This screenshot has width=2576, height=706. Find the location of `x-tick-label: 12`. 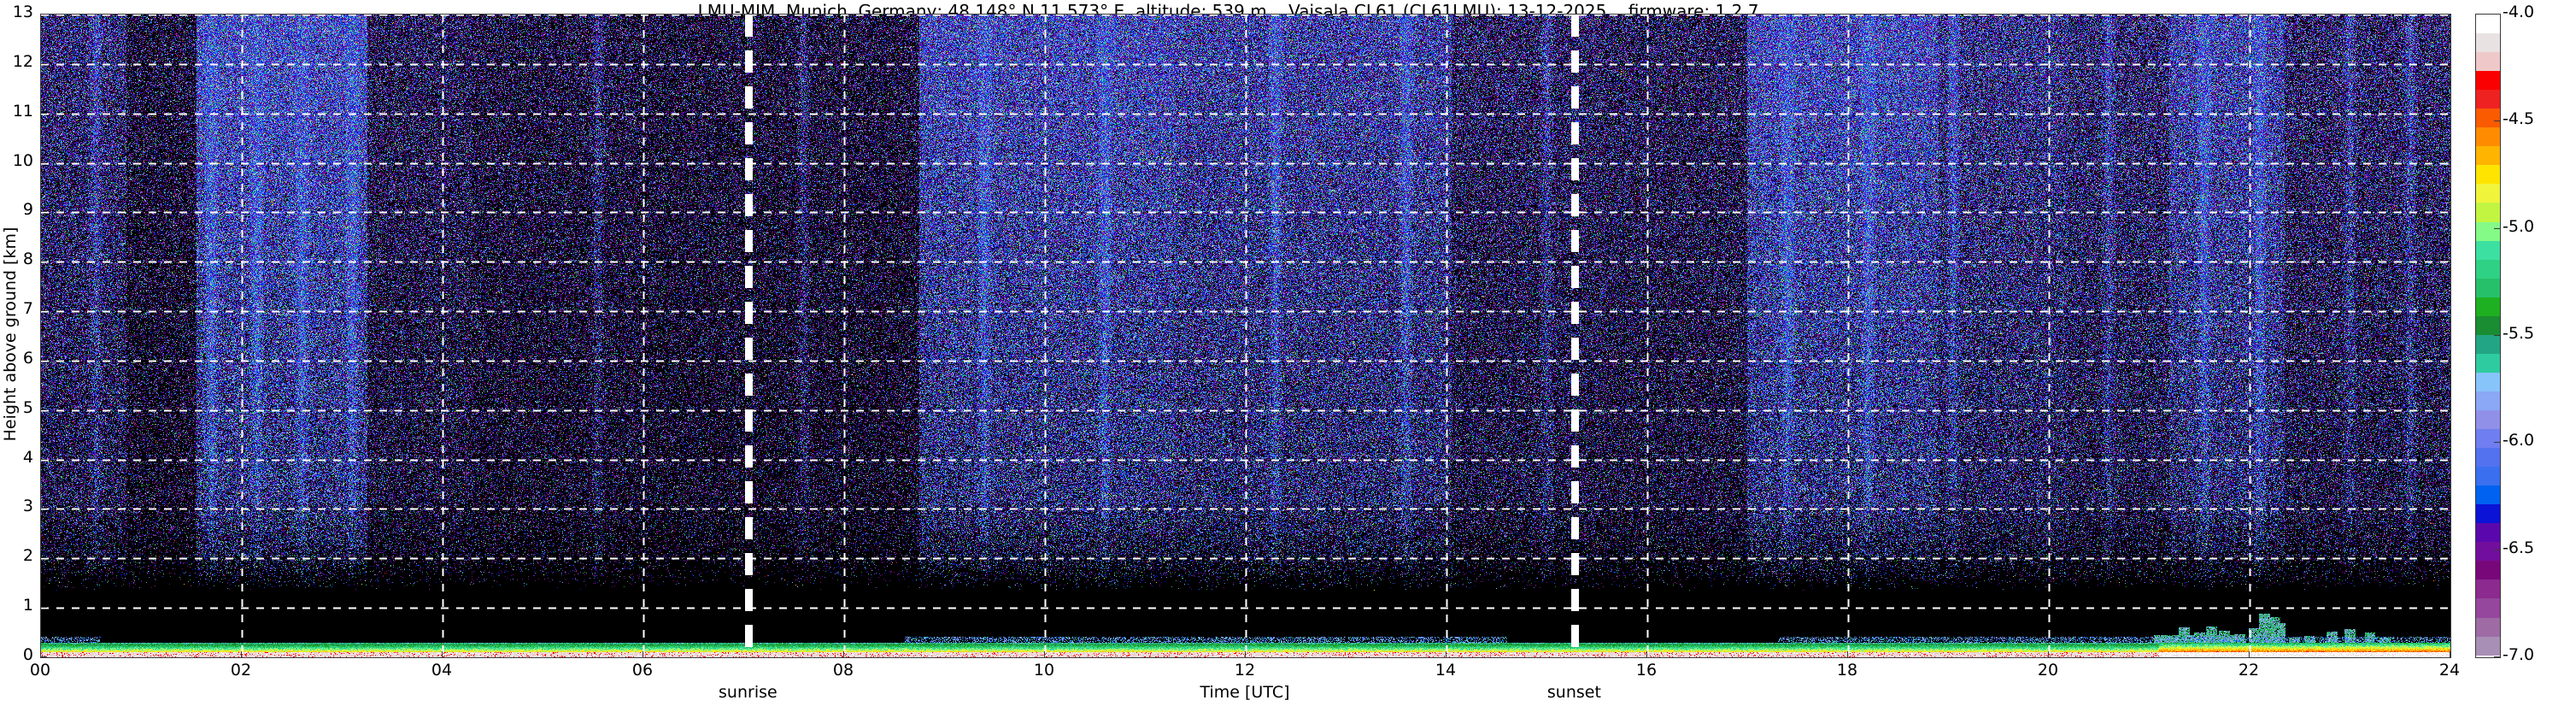

x-tick-label: 12 is located at coordinates (1245, 670).